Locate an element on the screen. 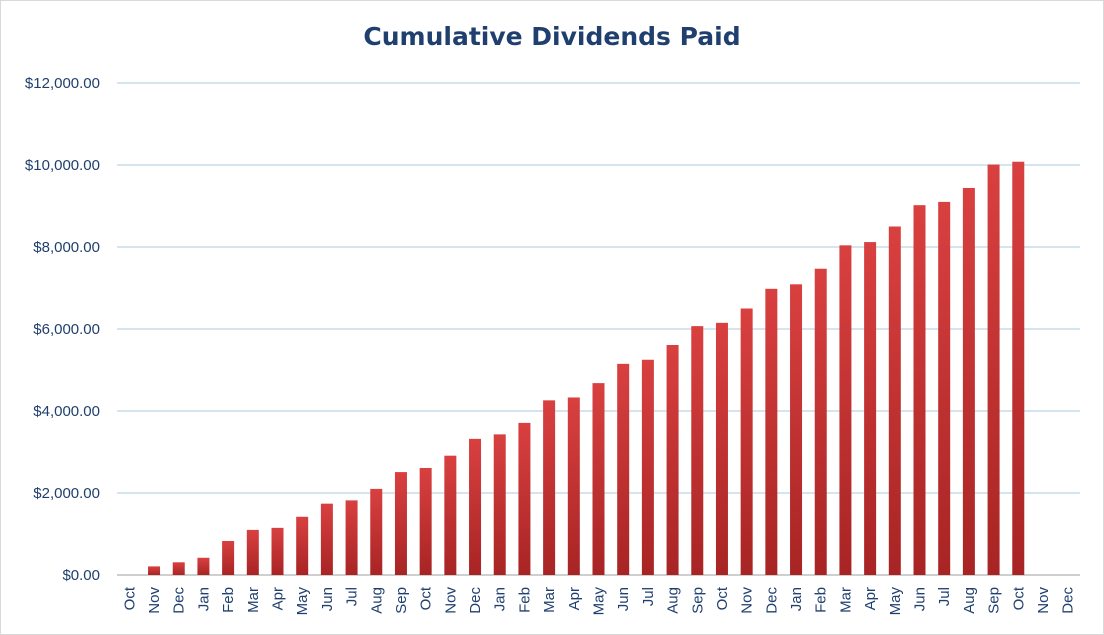 This screenshot has height=635, width=1104. y-tick-label: $4,000.00 is located at coordinates (66, 411).